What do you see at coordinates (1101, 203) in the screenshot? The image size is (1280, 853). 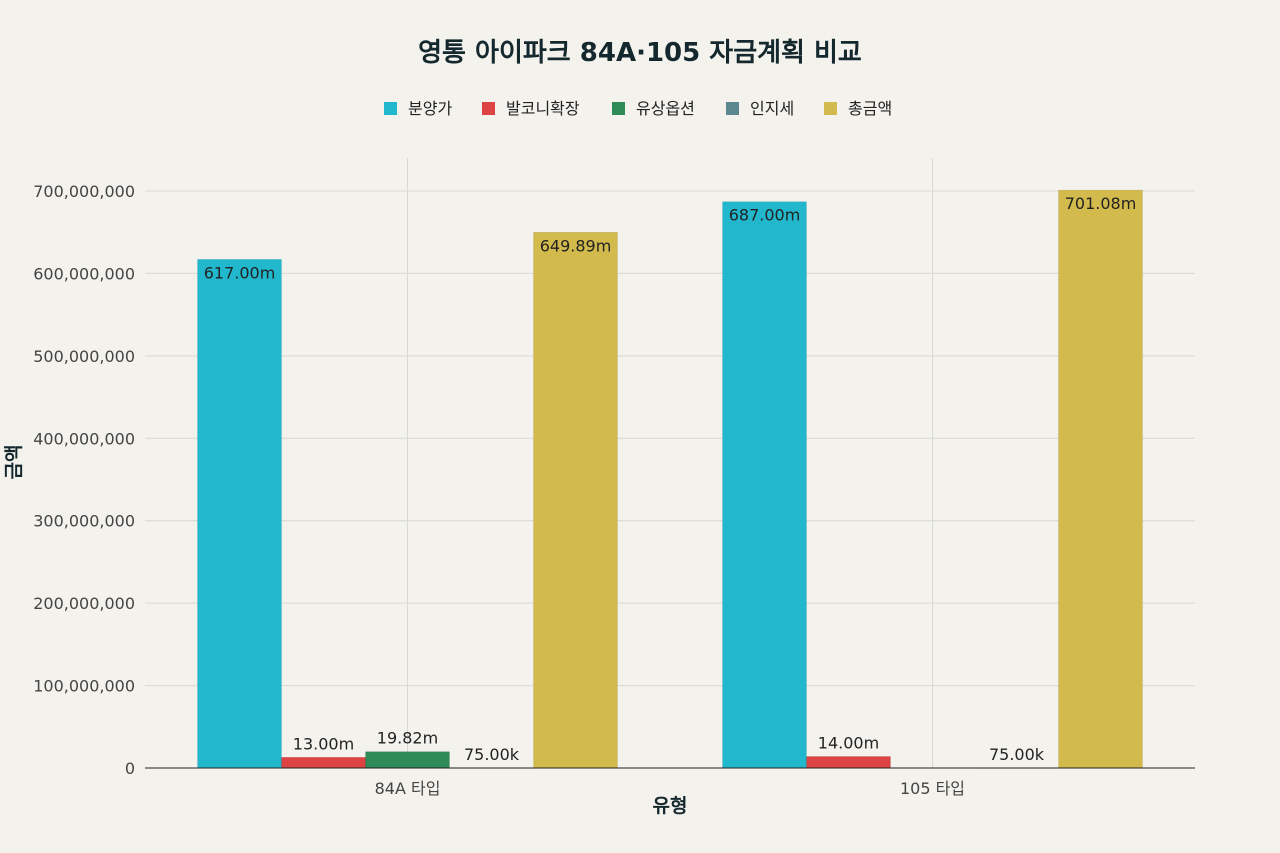 I see `data-label: 701.08m` at bounding box center [1101, 203].